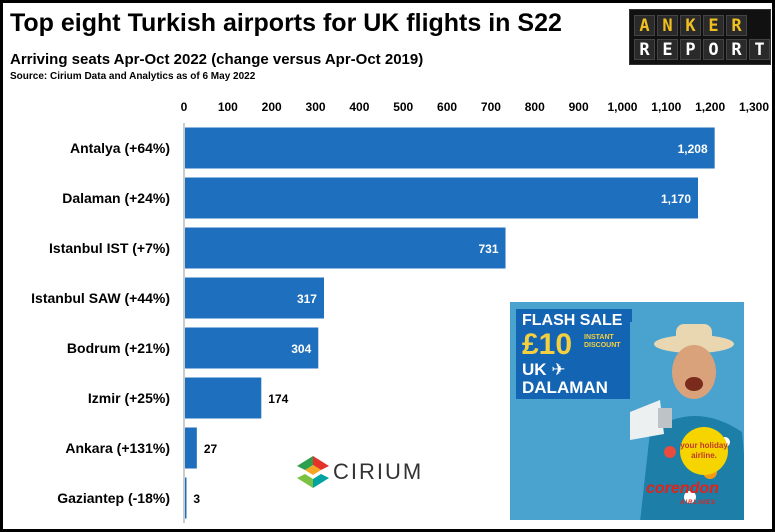  Describe the element at coordinates (129, 398) in the screenshot. I see `category-label: Izmir (+25%)` at that location.